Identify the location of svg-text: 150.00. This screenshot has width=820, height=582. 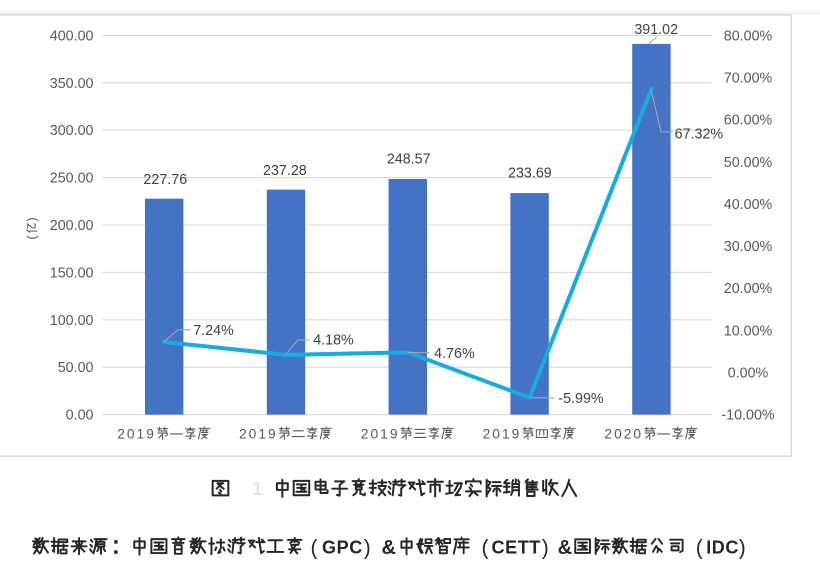
(72, 273).